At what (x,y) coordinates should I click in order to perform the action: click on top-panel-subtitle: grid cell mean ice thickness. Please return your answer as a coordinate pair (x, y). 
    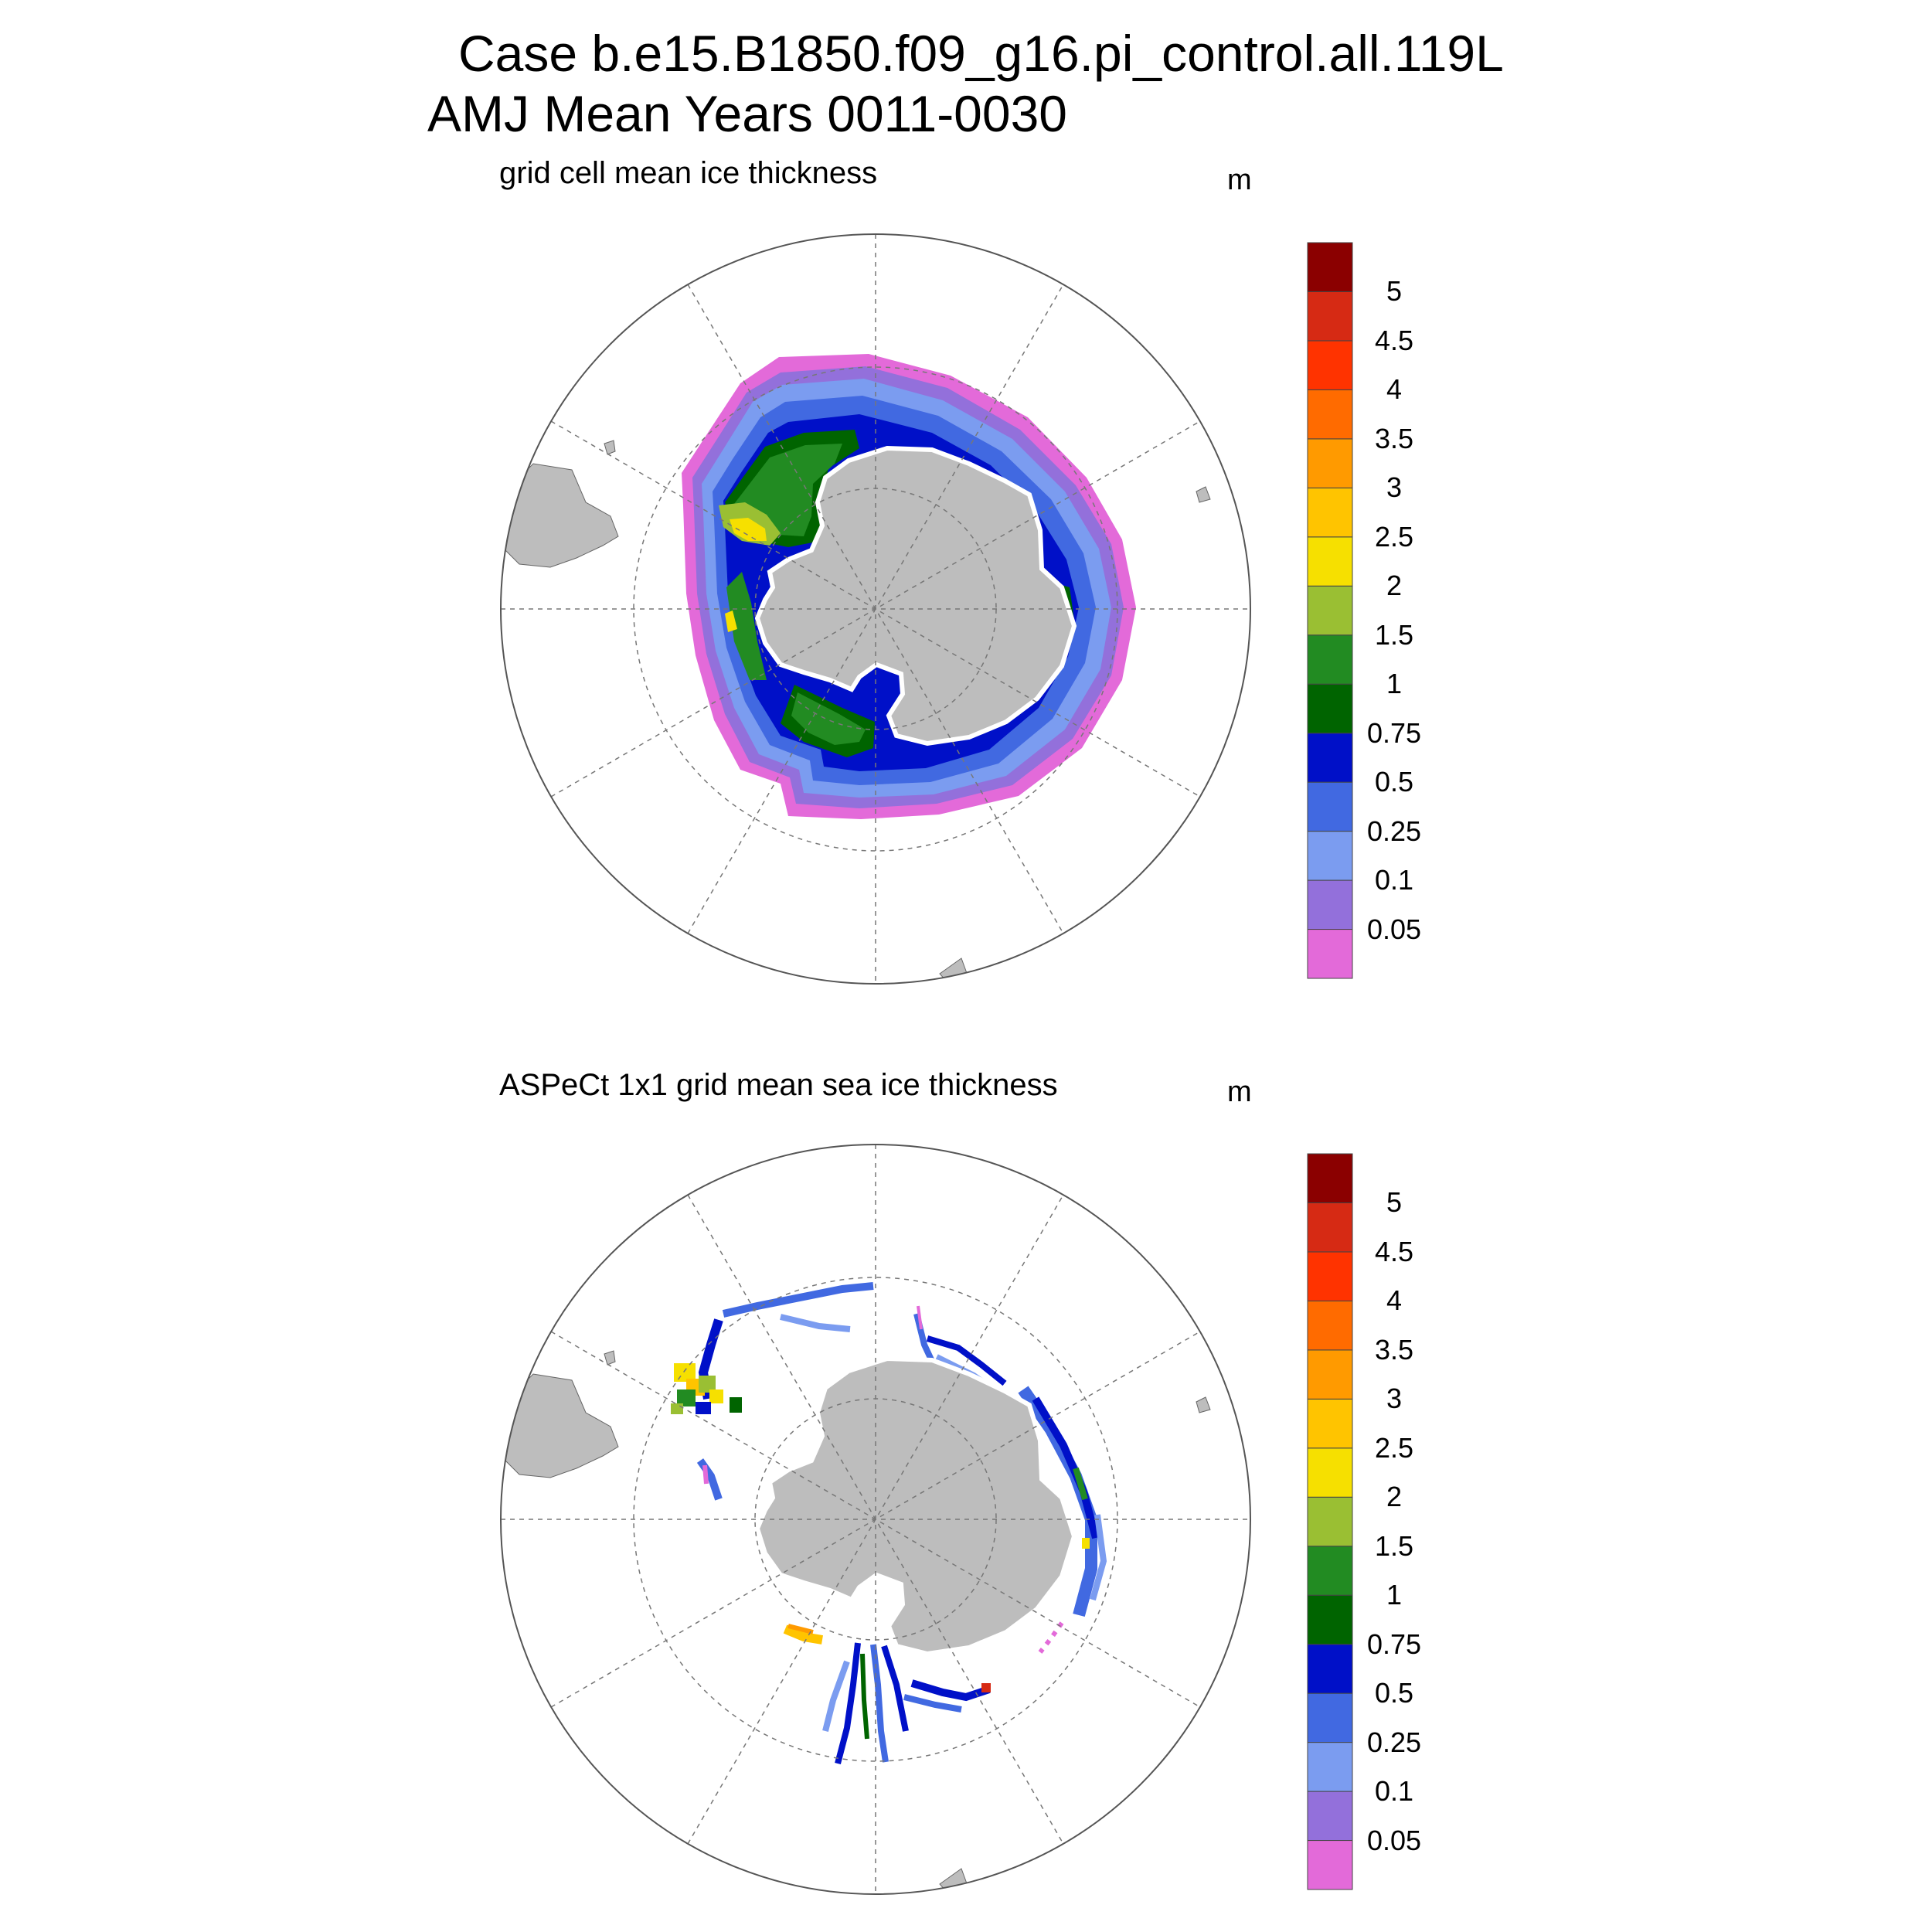
    Looking at the image, I should click on (688, 173).